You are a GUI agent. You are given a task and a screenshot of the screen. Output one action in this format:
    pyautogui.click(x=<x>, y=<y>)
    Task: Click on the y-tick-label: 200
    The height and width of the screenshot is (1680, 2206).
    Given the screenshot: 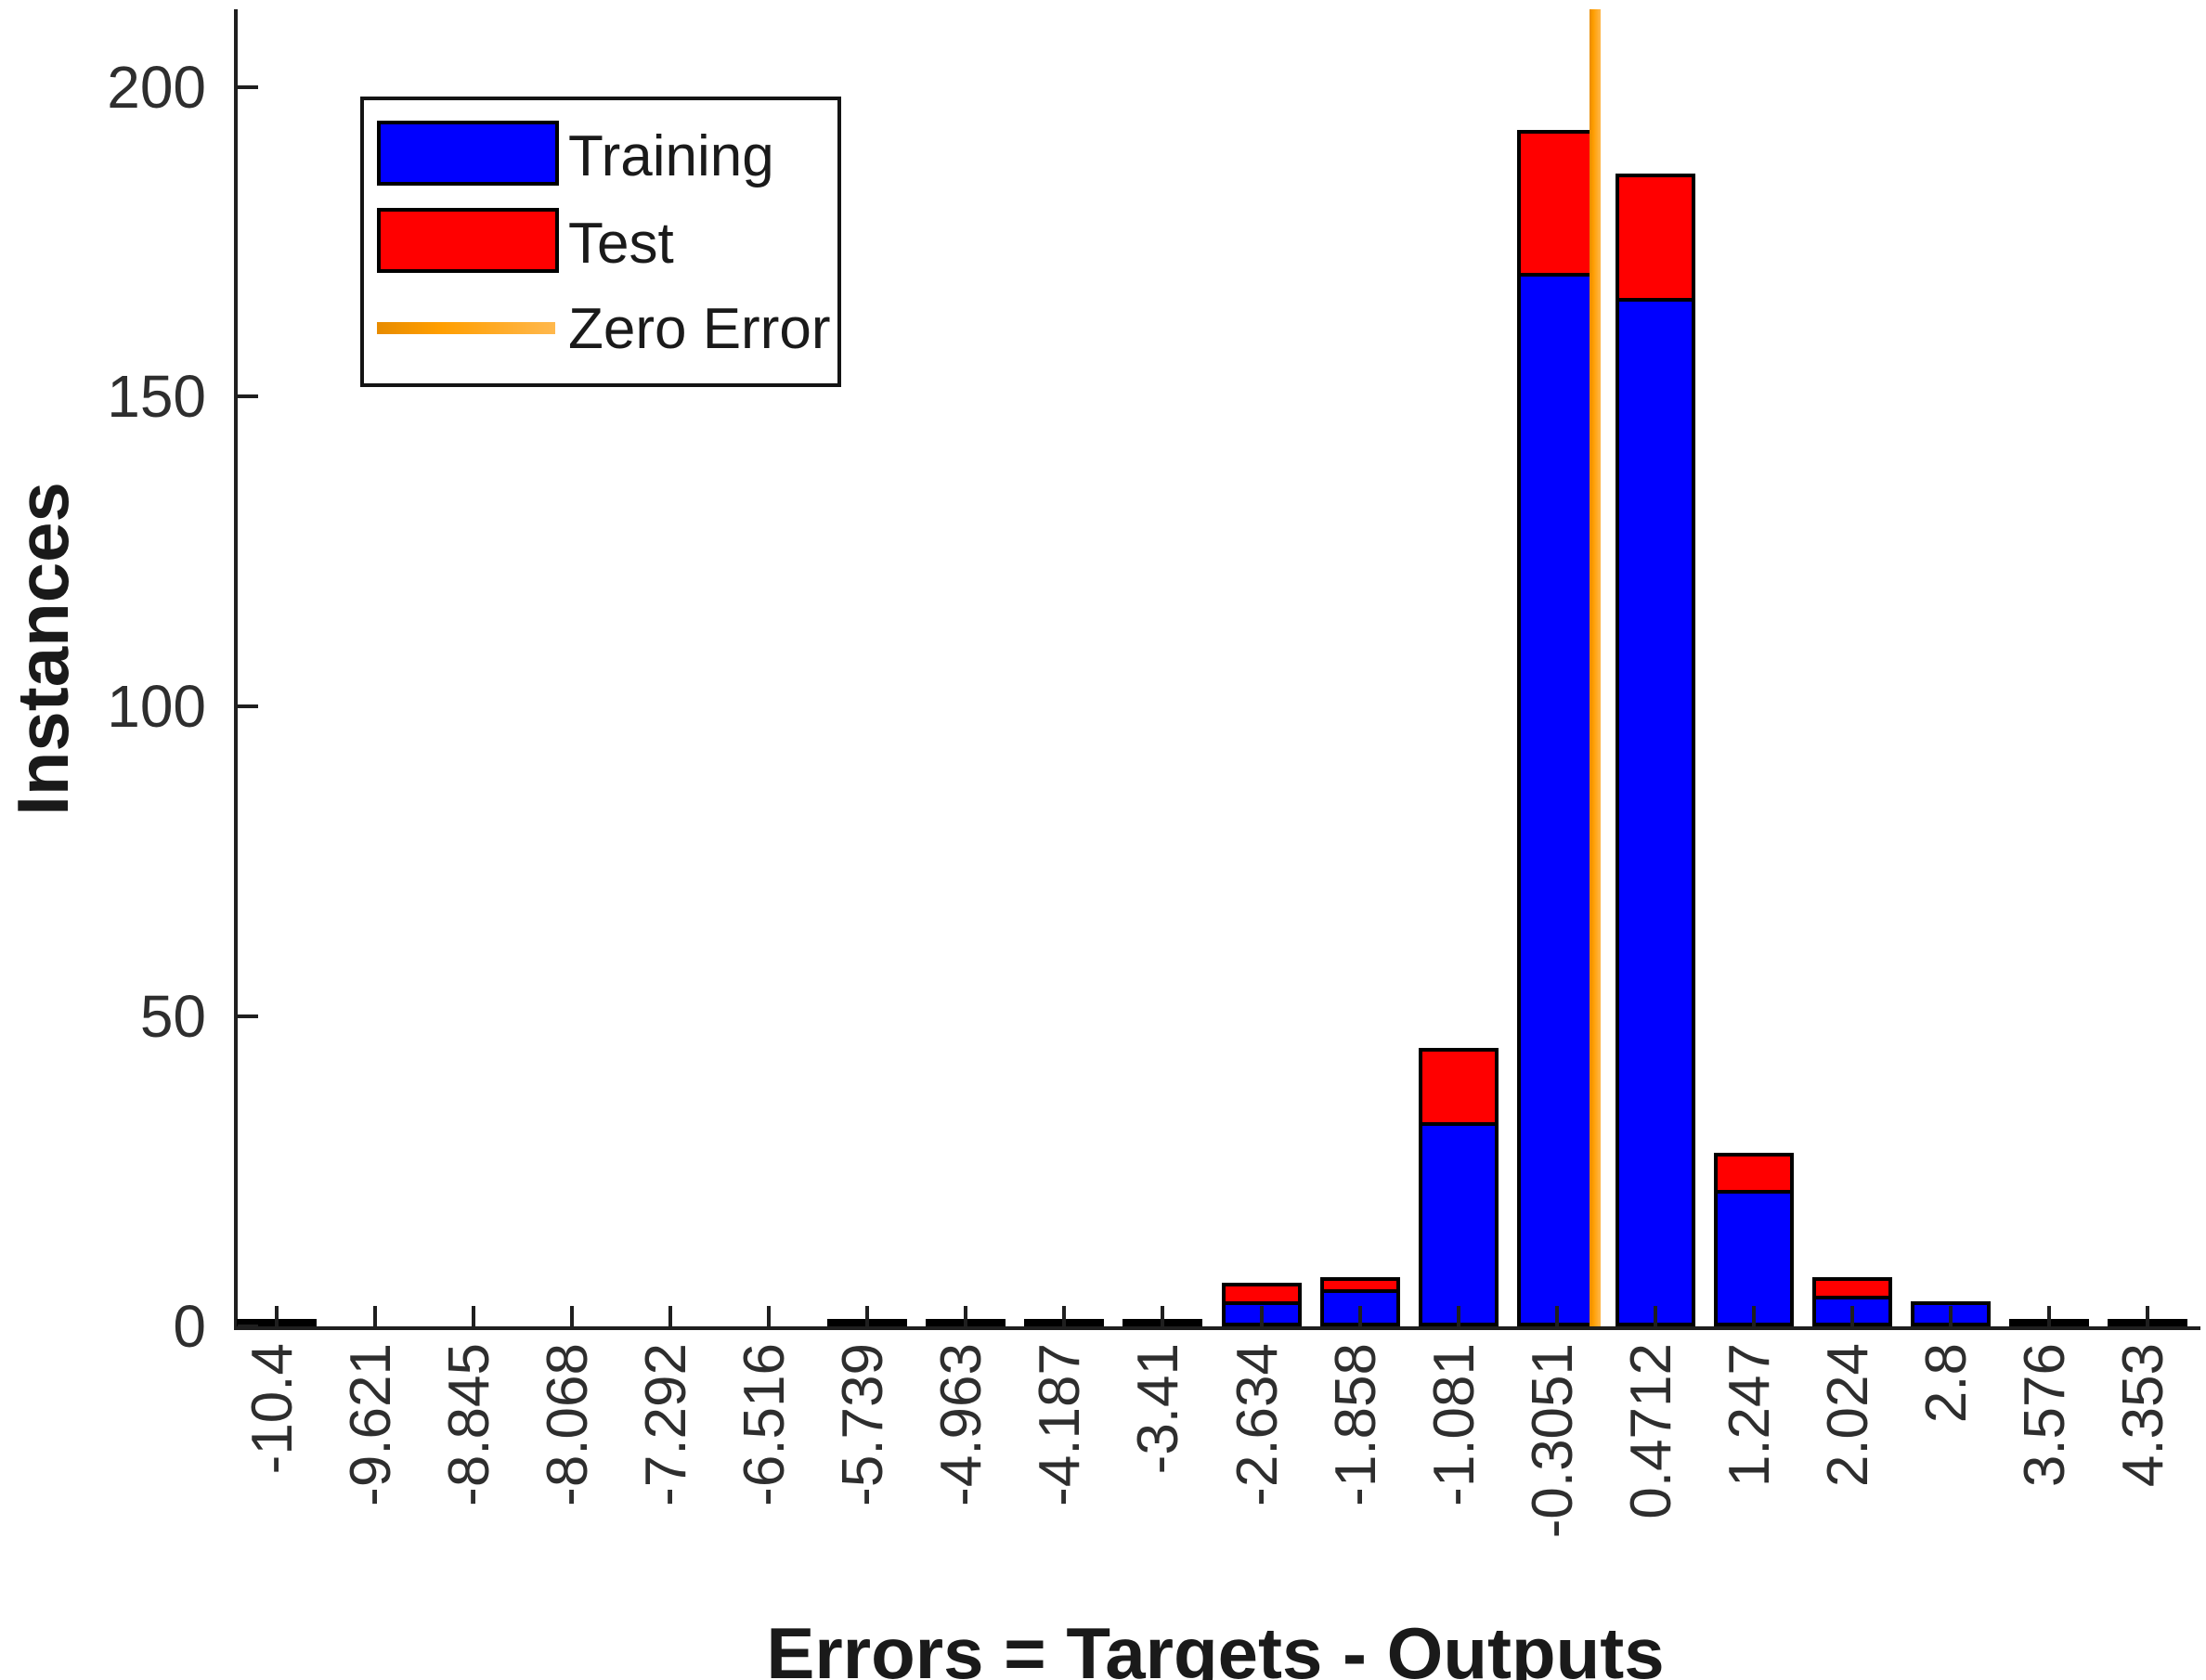 What is the action you would take?
    pyautogui.click(x=157, y=87)
    